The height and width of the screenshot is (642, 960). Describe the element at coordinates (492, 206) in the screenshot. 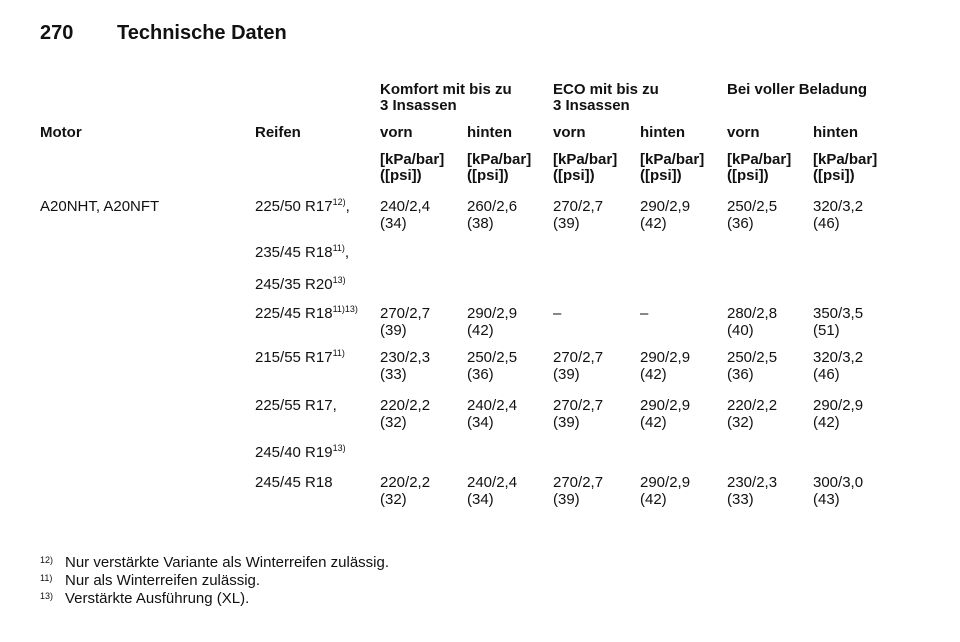

I see `pressure: 260/2,6` at that location.